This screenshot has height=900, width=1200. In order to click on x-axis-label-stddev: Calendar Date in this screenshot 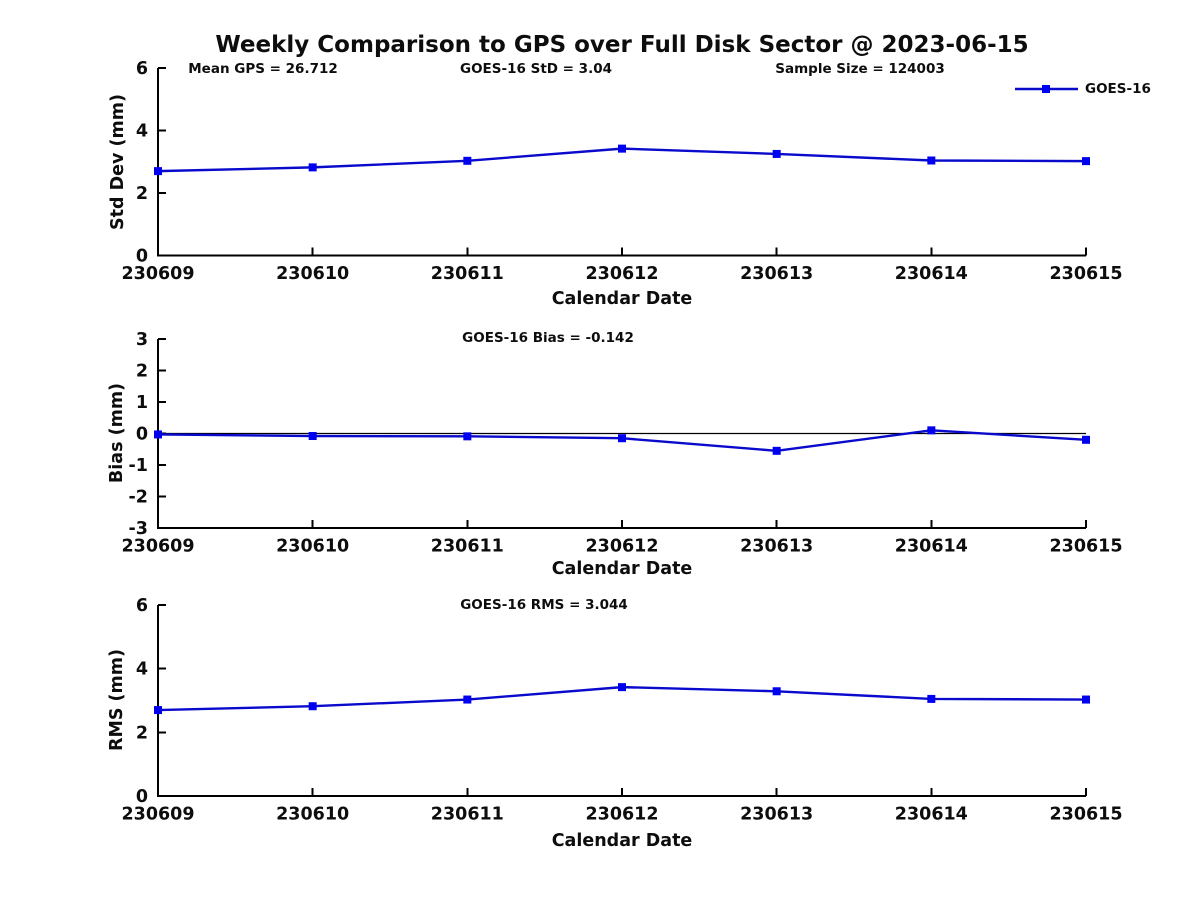, I will do `click(622, 299)`.